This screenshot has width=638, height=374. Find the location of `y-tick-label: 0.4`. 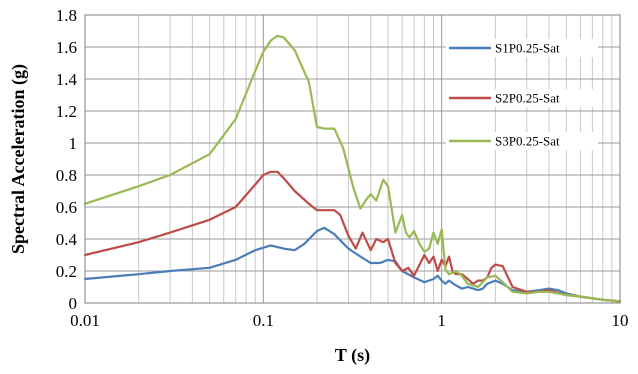

y-tick-label: 0.4 is located at coordinates (67, 239).